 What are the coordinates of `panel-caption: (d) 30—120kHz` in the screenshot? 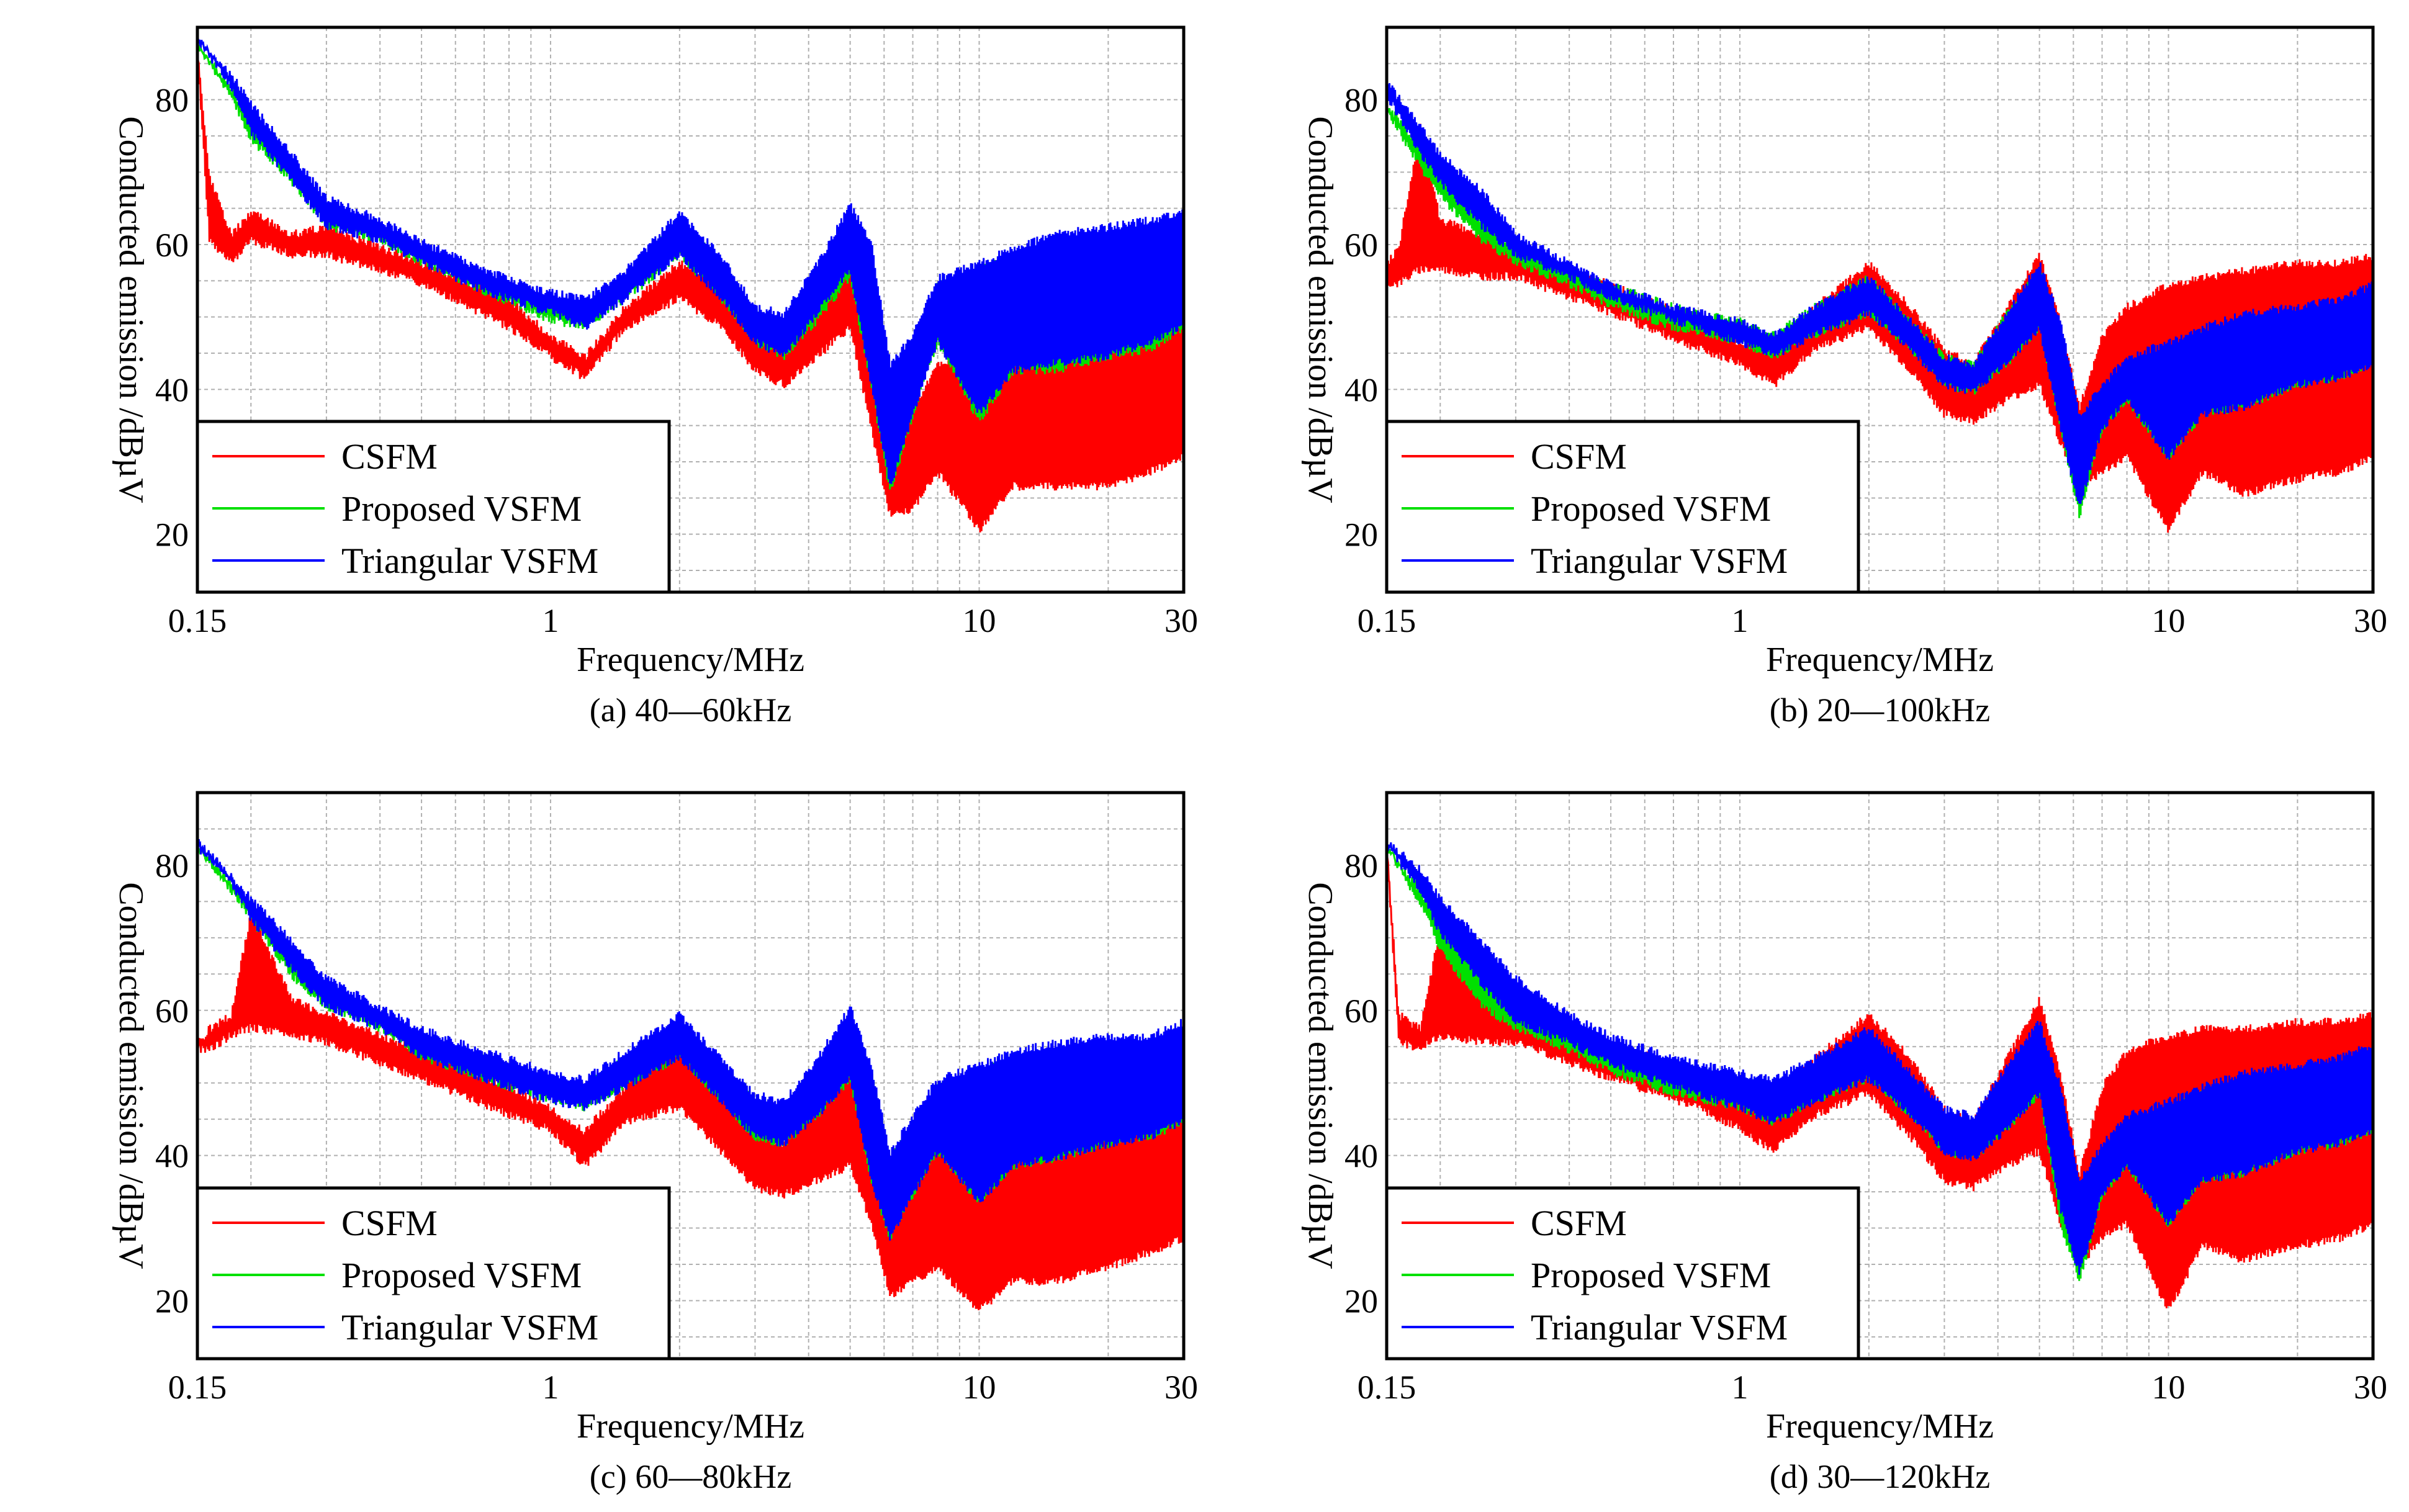 It's located at (1880, 1476).